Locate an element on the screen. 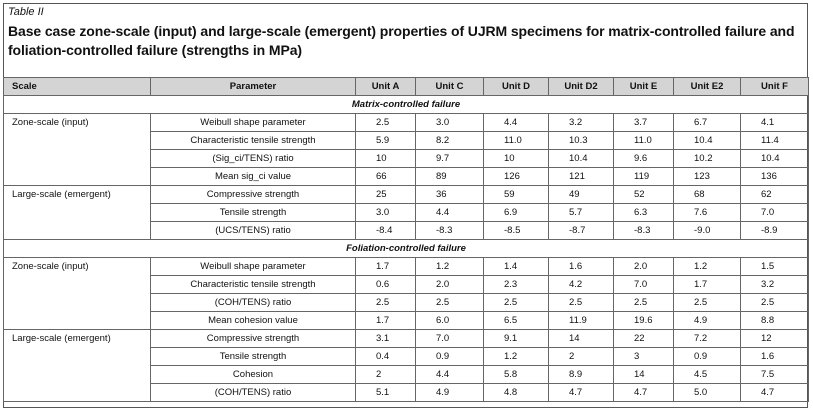 This screenshot has height=415, width=813. value-cell: 52 is located at coordinates (643, 194).